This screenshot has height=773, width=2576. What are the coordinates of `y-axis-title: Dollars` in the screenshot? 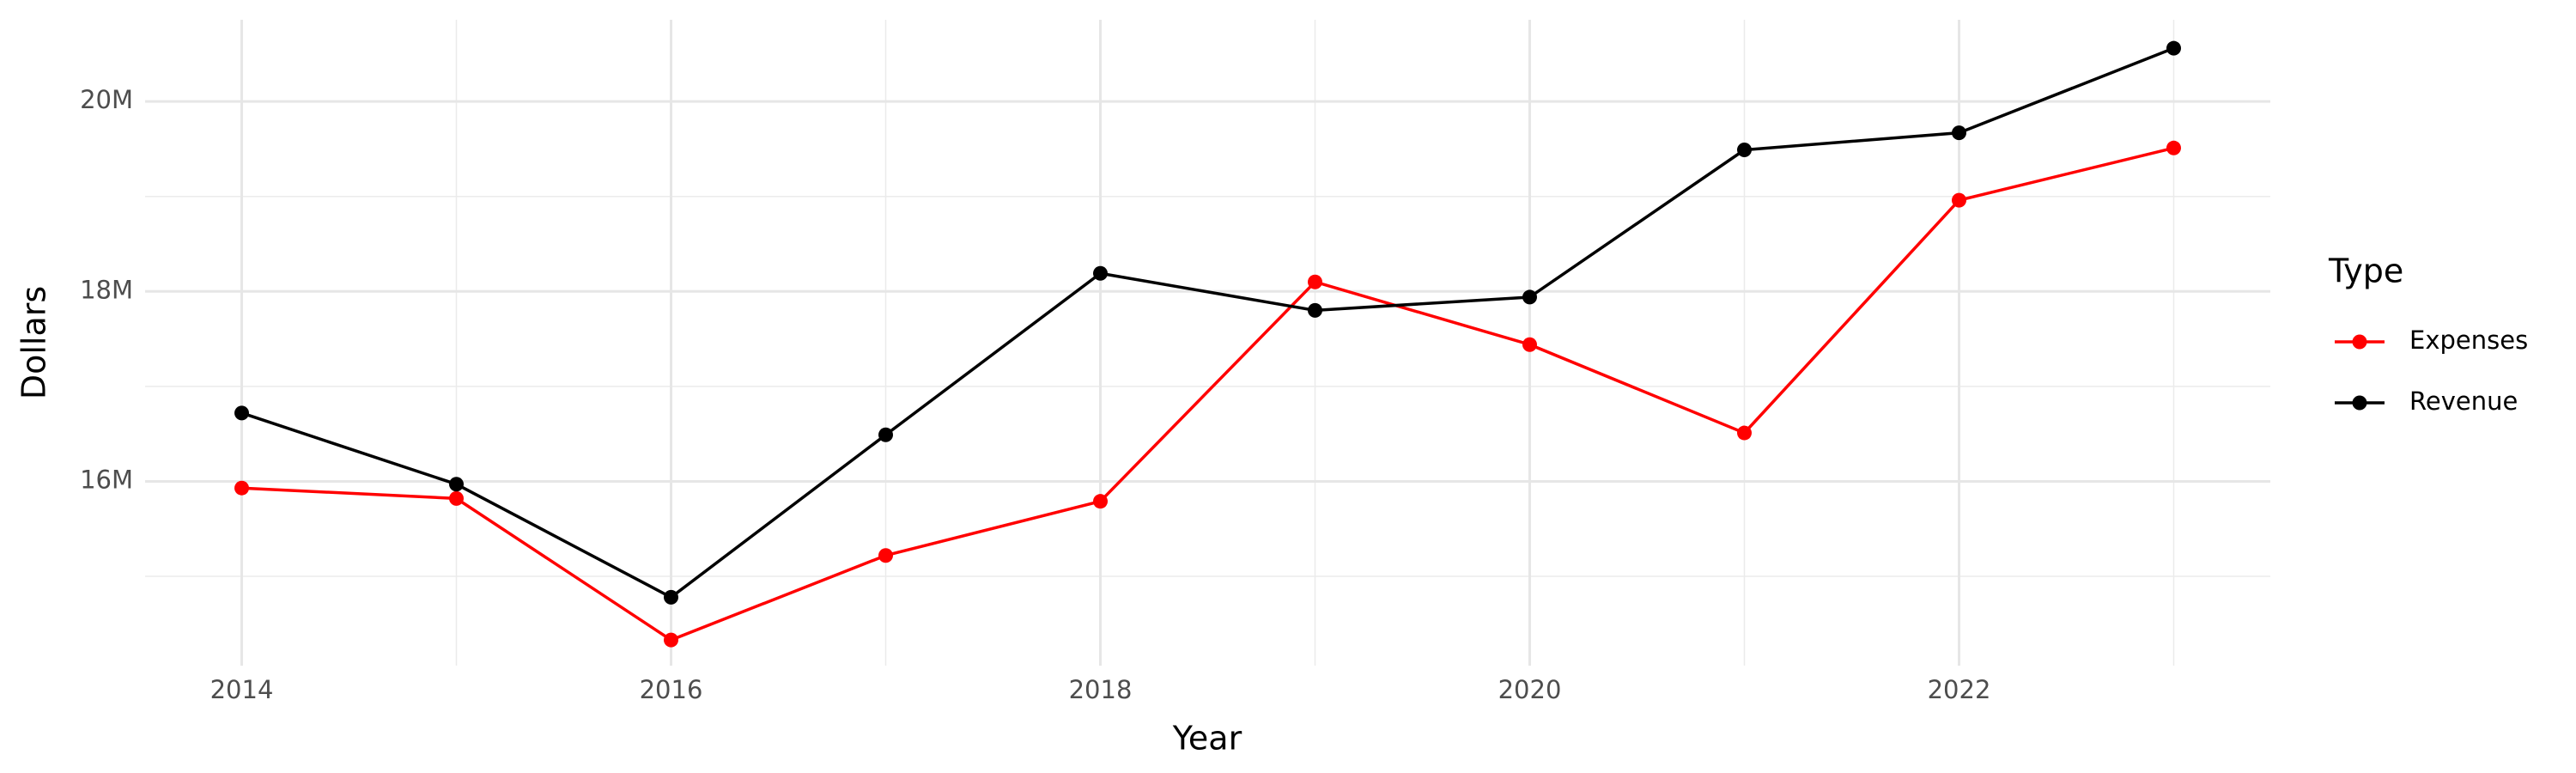 It's located at (34, 342).